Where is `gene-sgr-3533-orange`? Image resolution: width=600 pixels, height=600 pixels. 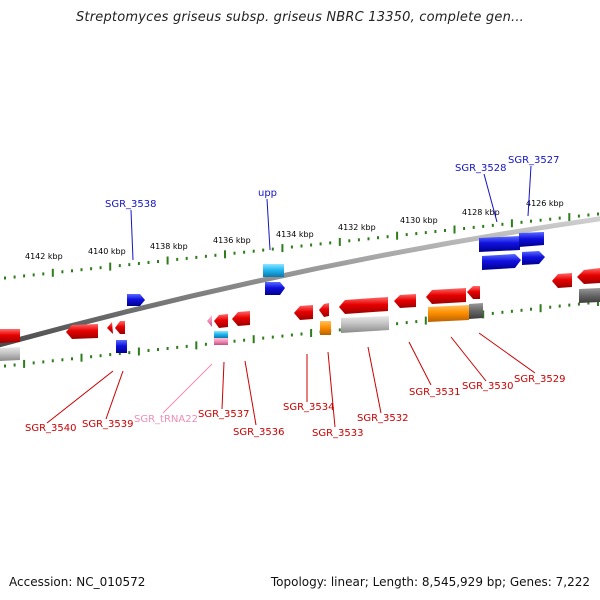 gene-sgr-3533-orange is located at coordinates (325, 328).